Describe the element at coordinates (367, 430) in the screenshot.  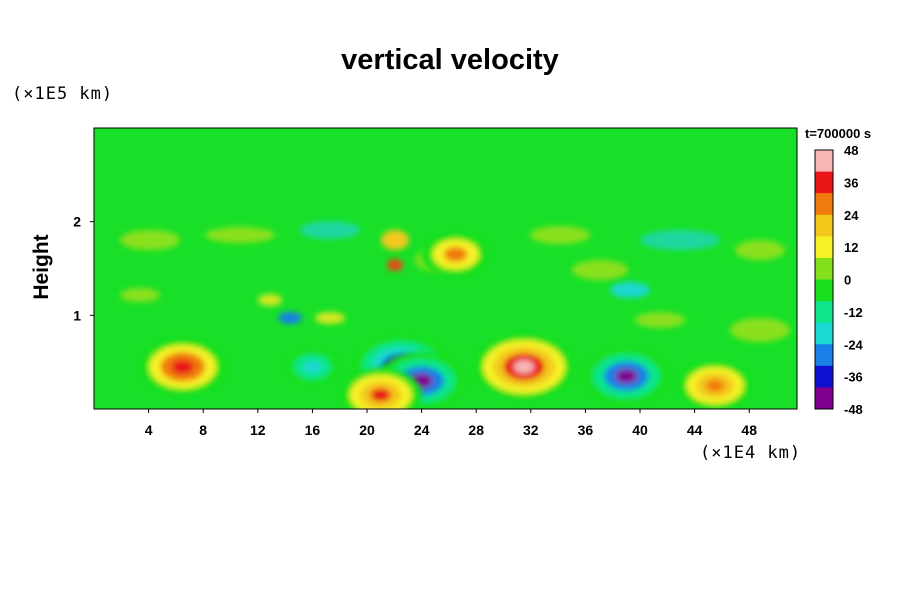
I see `x-tick-label: 20` at that location.